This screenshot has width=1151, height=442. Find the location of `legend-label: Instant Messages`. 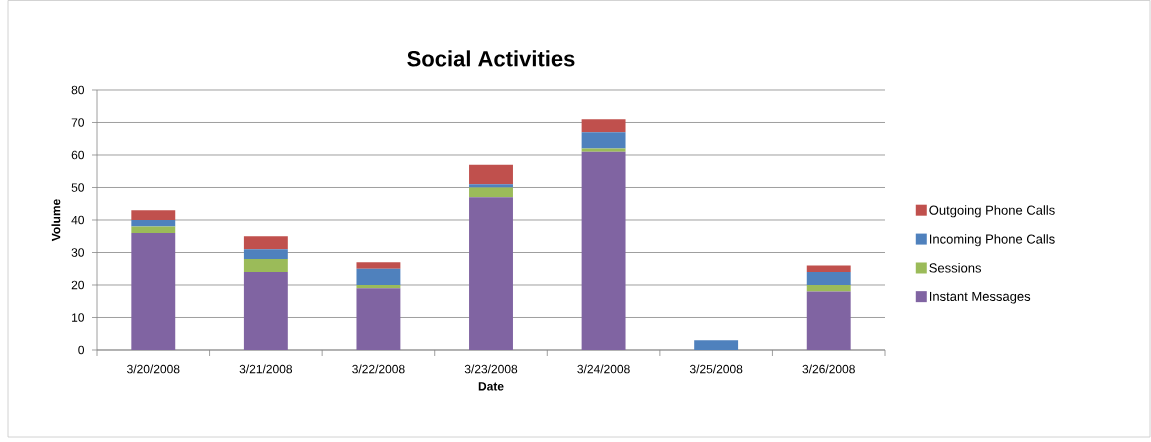

legend-label: Instant Messages is located at coordinates (980, 297).